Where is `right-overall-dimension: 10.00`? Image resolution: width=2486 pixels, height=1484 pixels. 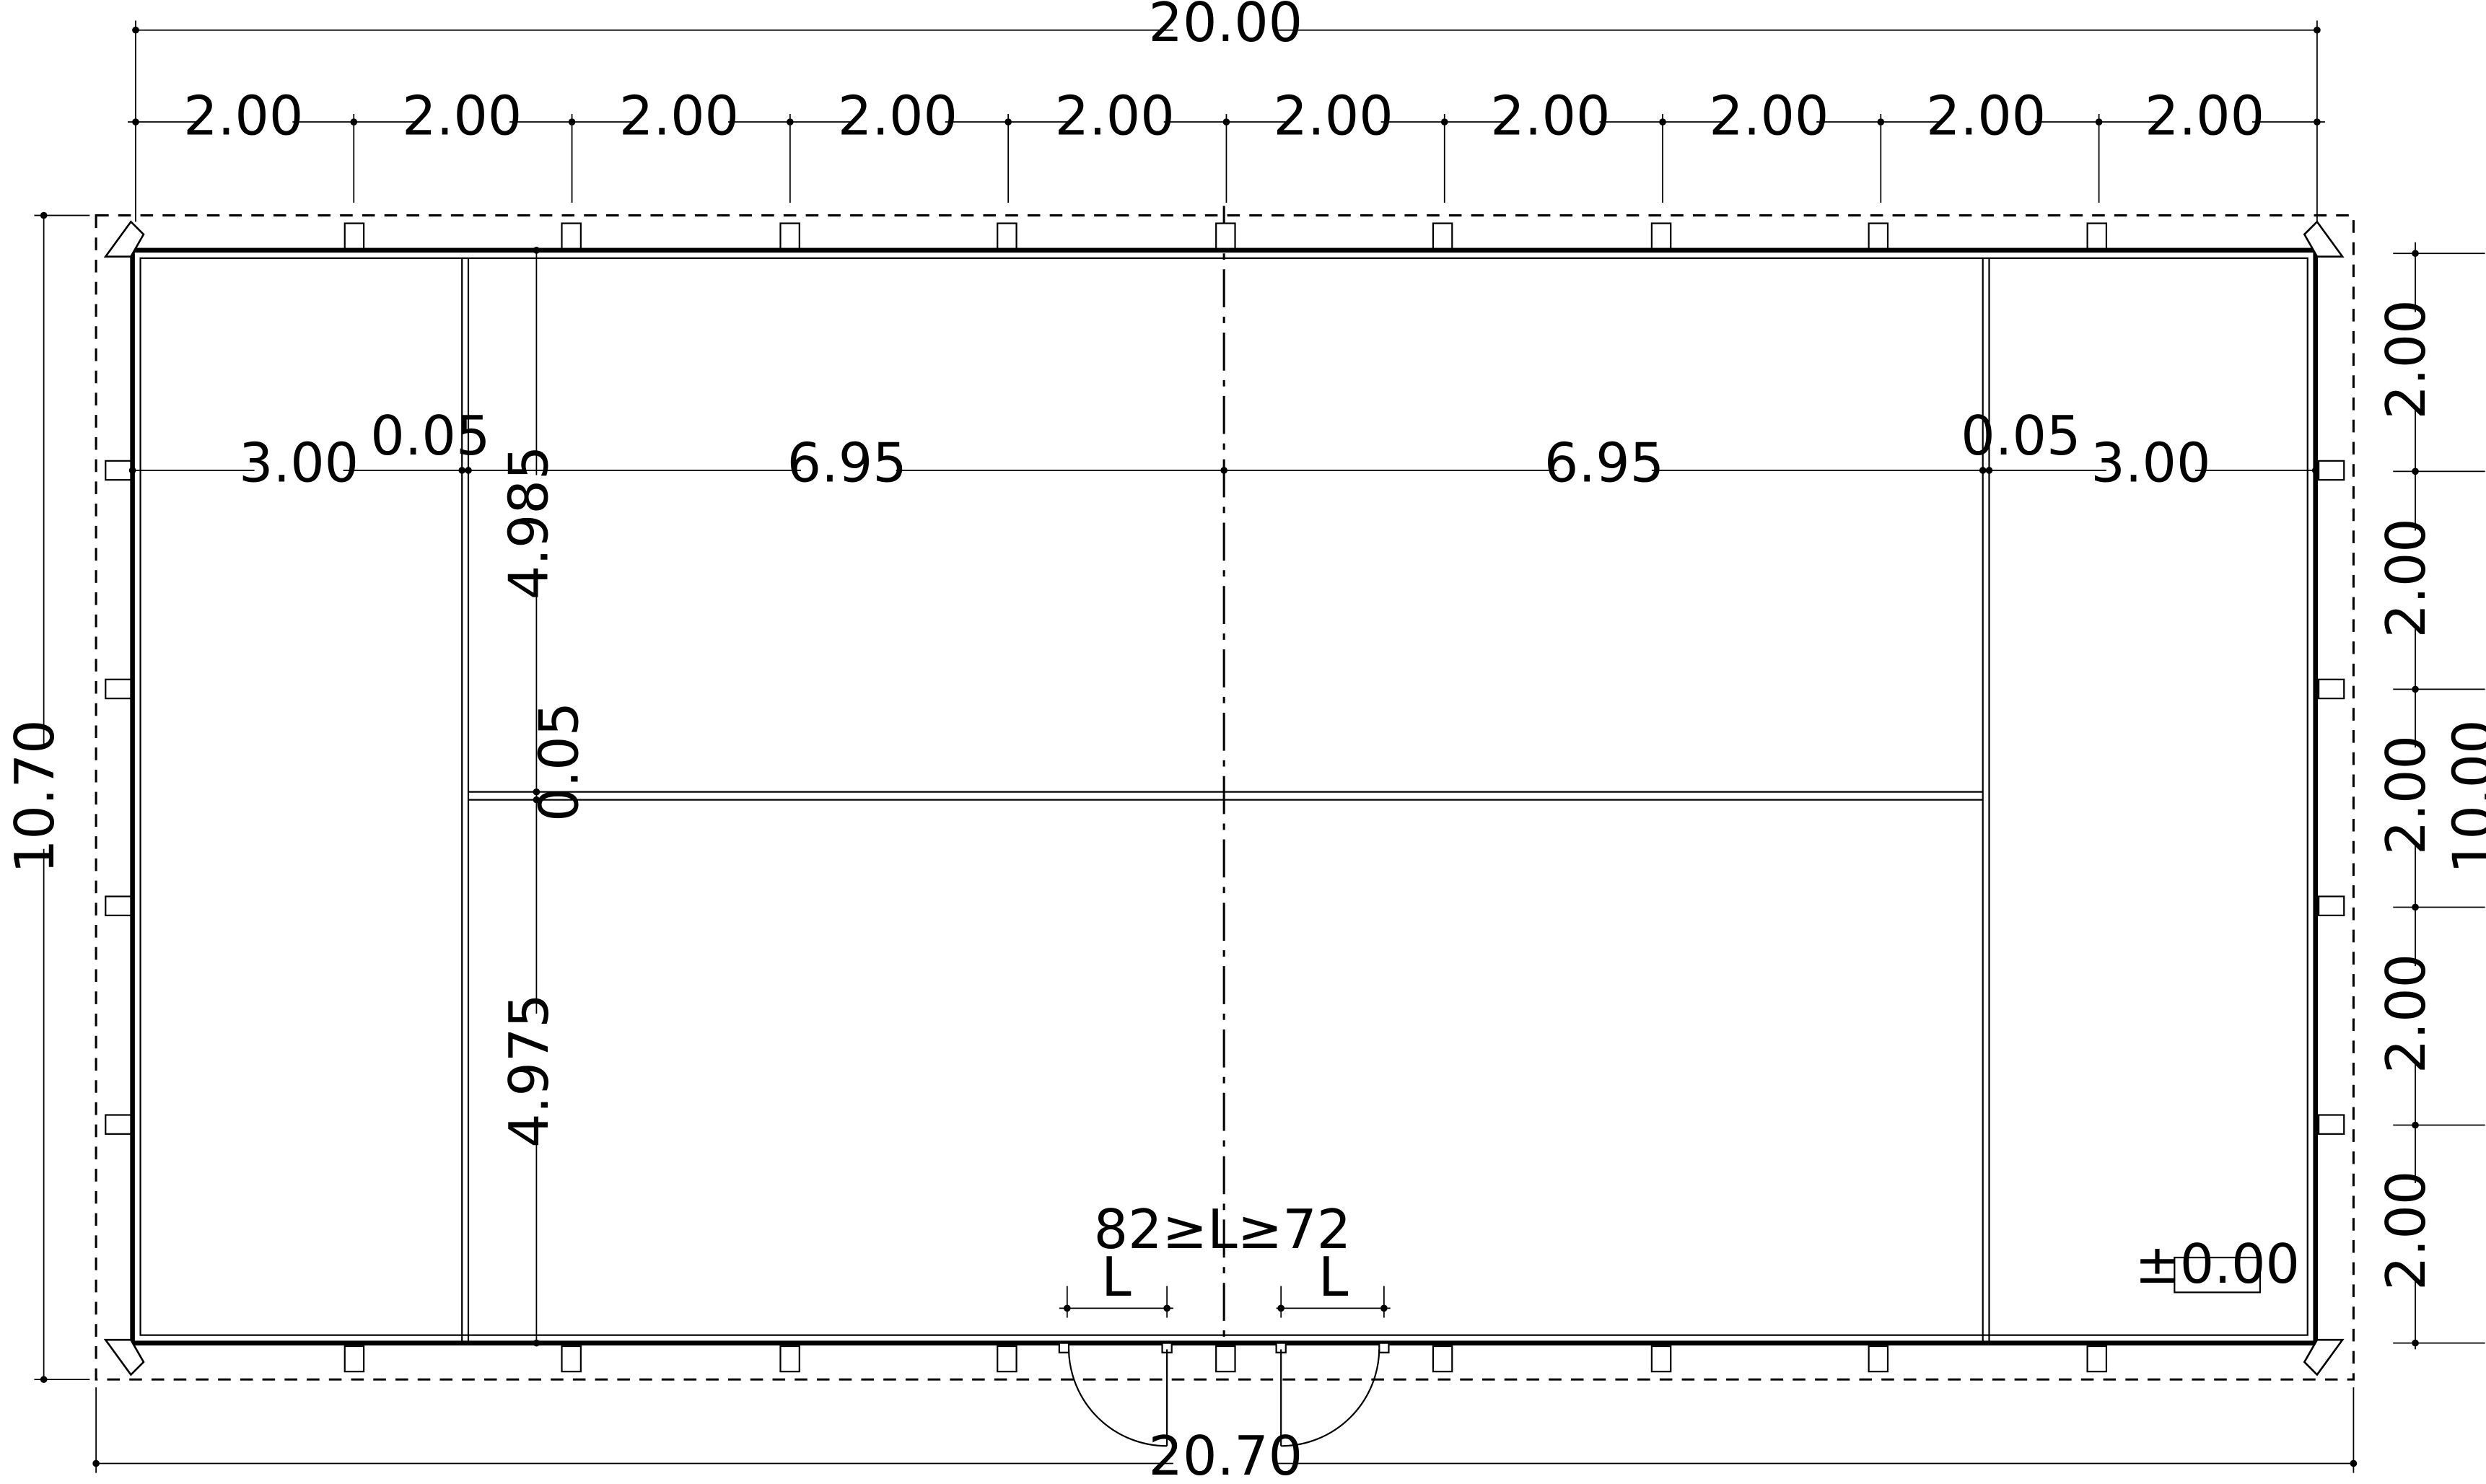
right-overall-dimension: 10.00 is located at coordinates (2463, 796).